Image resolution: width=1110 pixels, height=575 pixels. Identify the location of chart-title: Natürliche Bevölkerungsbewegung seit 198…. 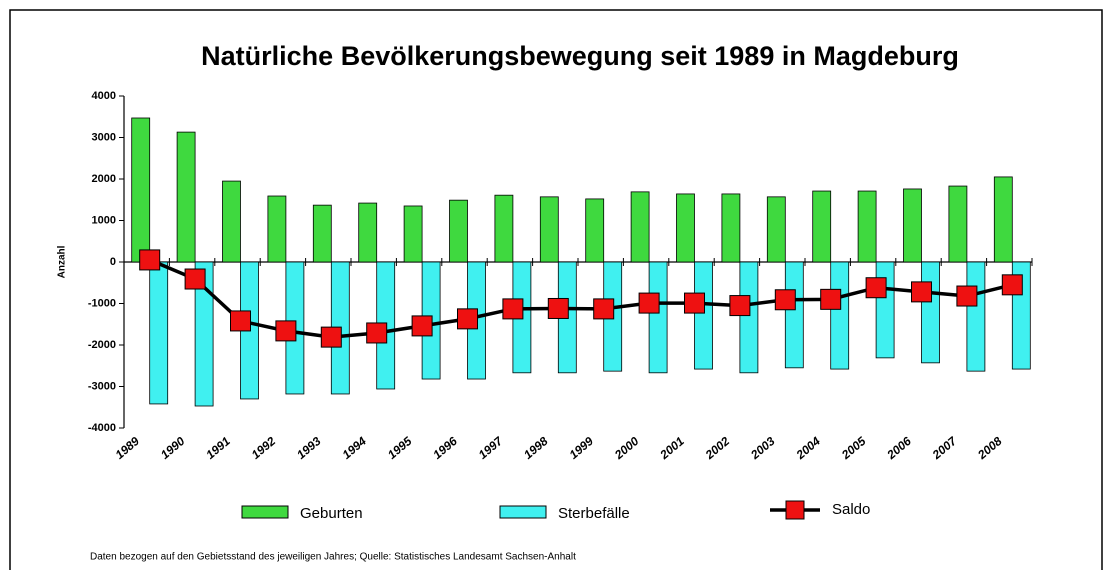
(580, 56).